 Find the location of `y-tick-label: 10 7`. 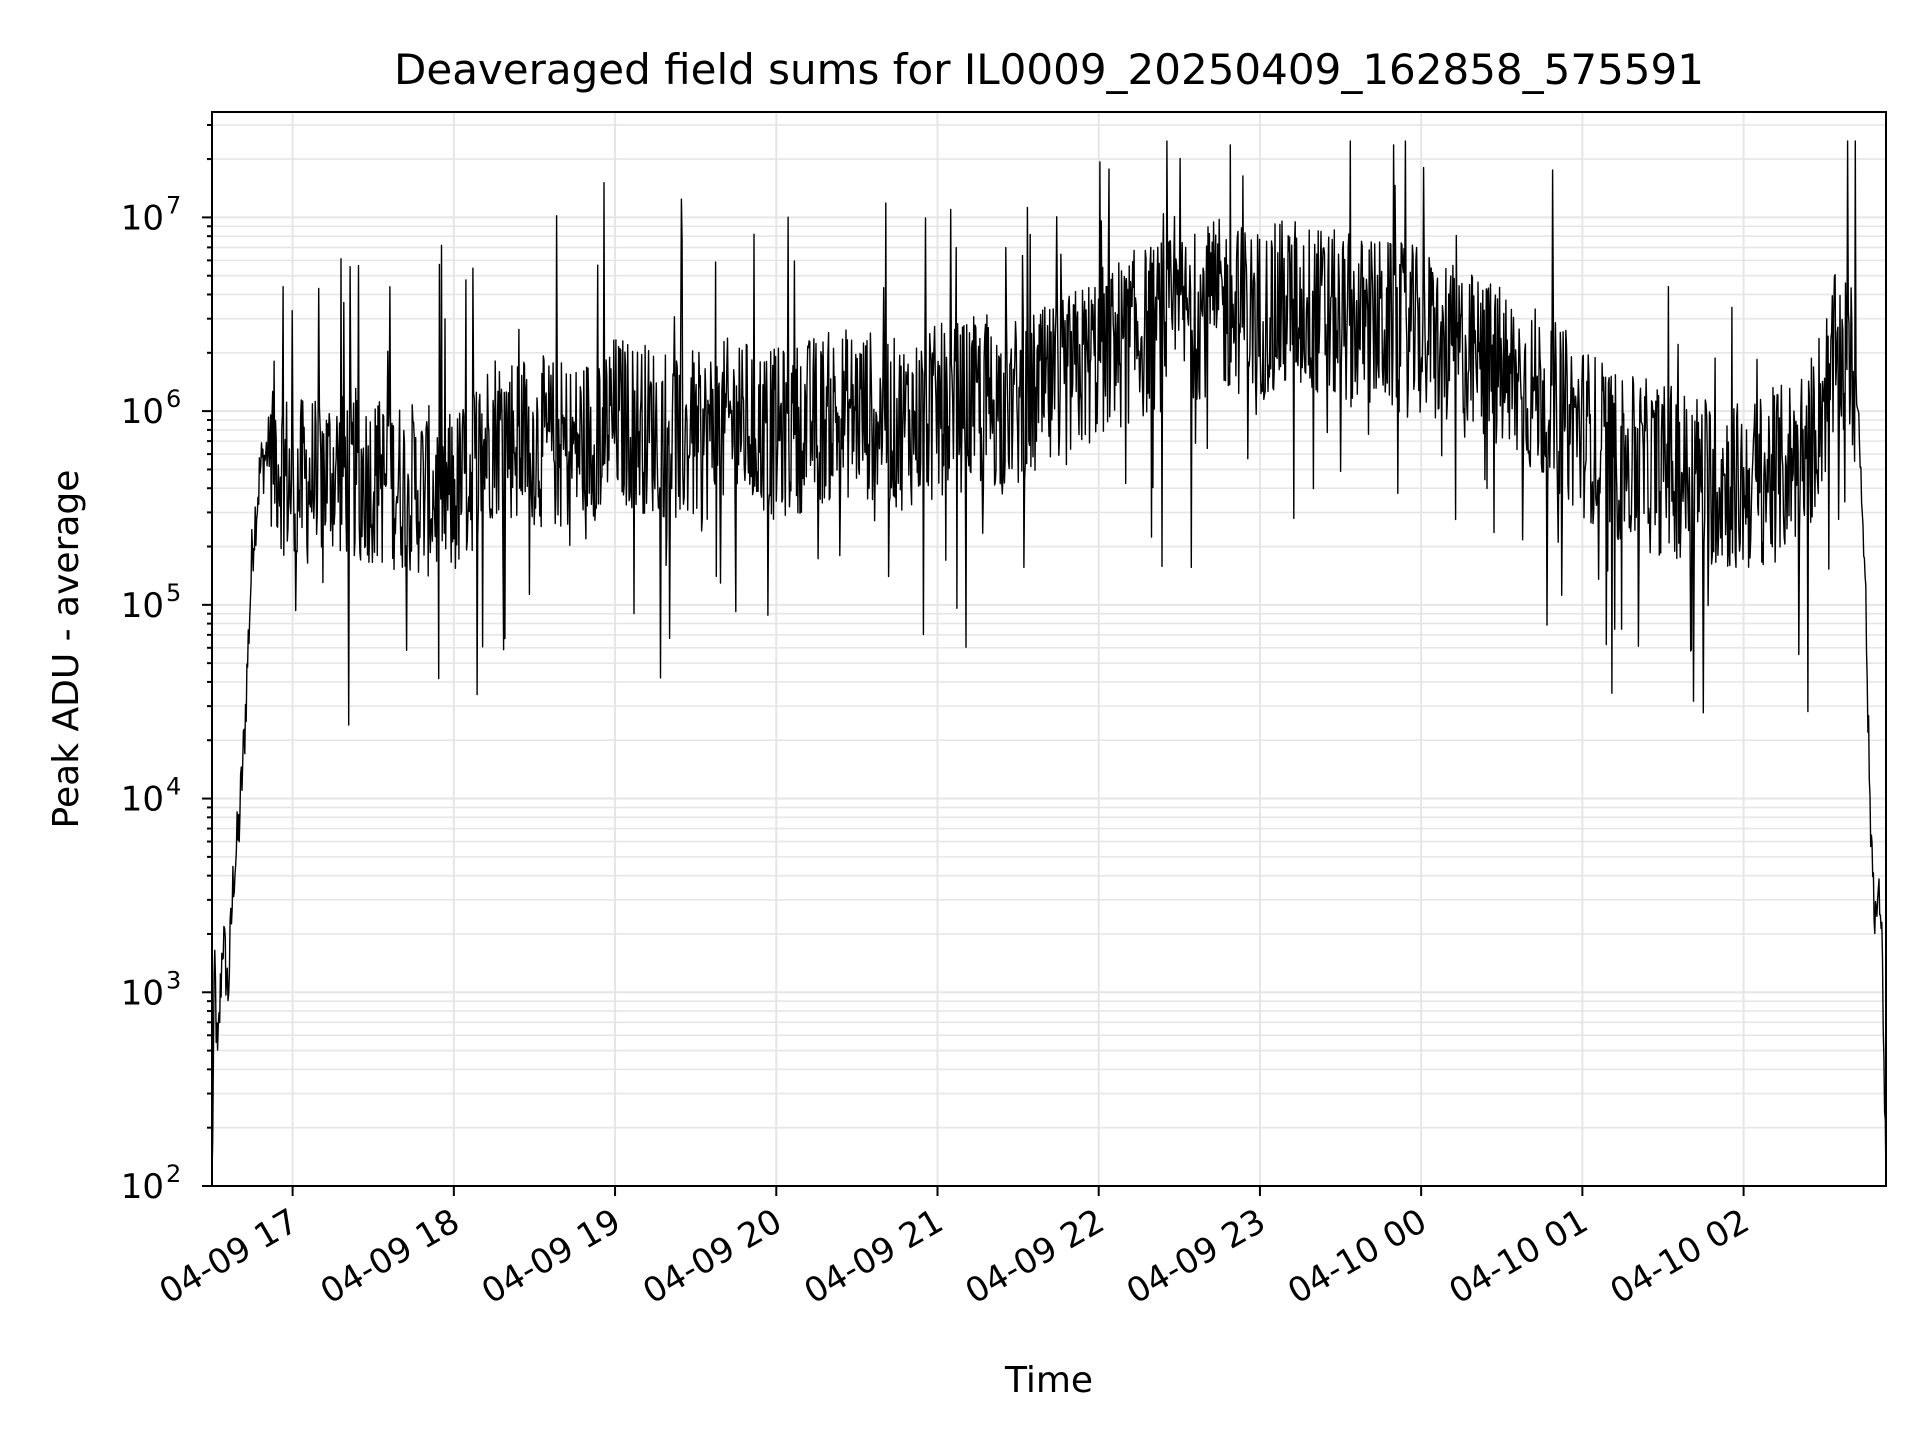

y-tick-label: 10 7 is located at coordinates (151, 214).